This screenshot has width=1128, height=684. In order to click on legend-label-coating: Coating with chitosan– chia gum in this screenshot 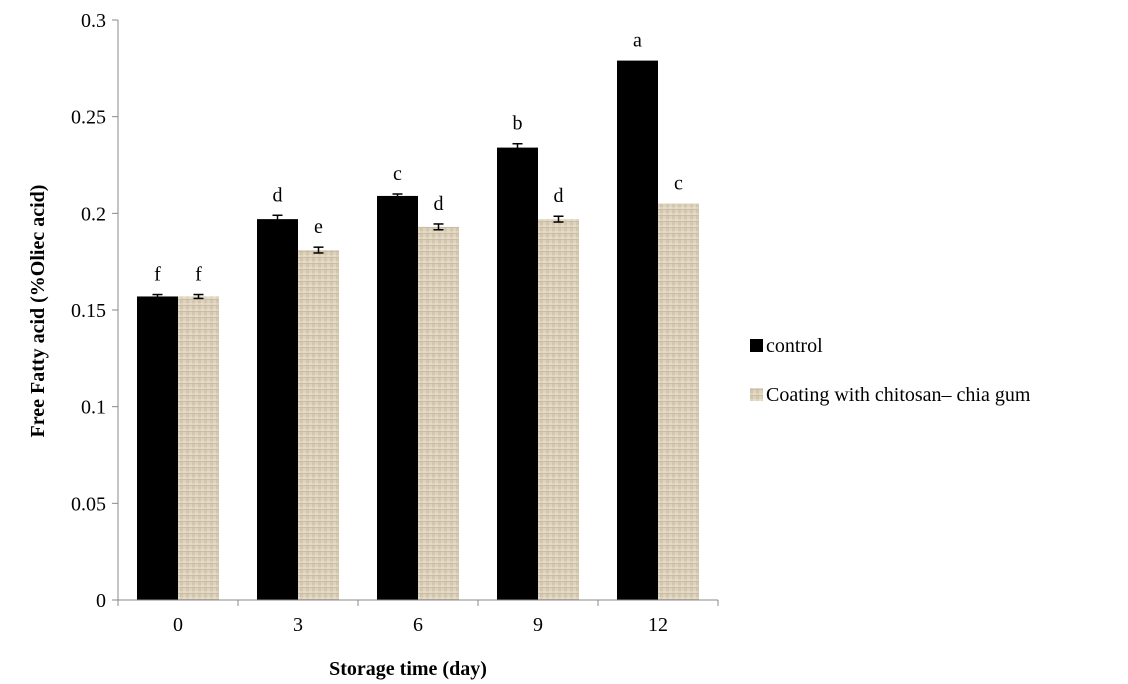, I will do `click(898, 395)`.